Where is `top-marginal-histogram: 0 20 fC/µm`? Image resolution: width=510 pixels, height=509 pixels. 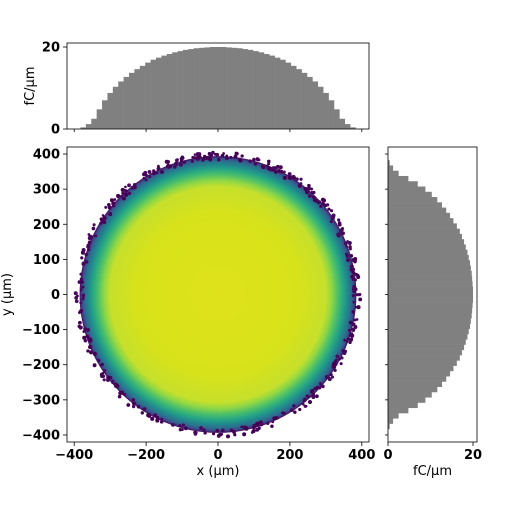
top-marginal-histogram: 0 20 fC/µm is located at coordinates (196, 89).